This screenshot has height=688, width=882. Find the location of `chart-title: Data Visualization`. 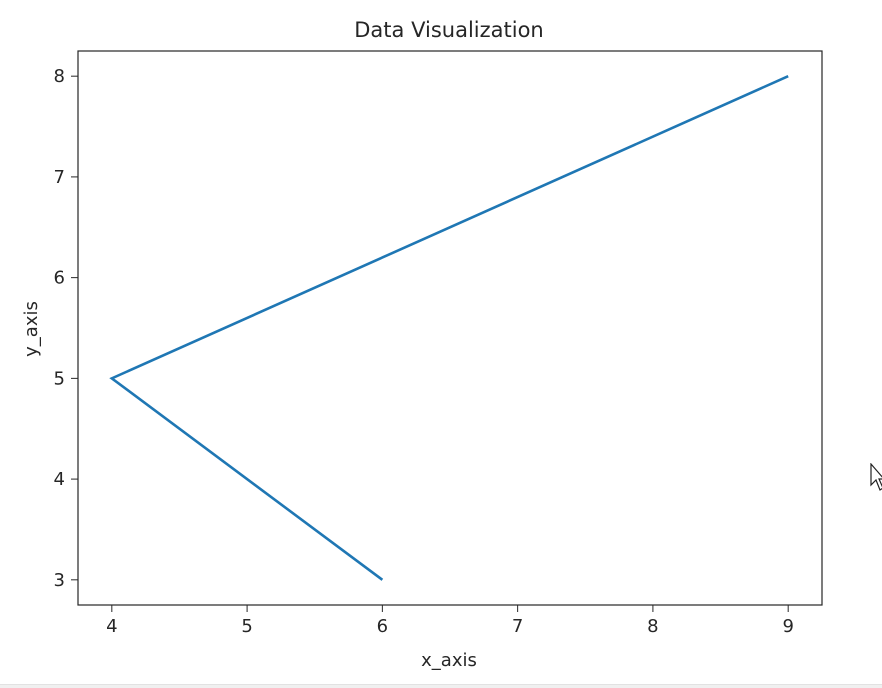

chart-title: Data Visualization is located at coordinates (448, 30).